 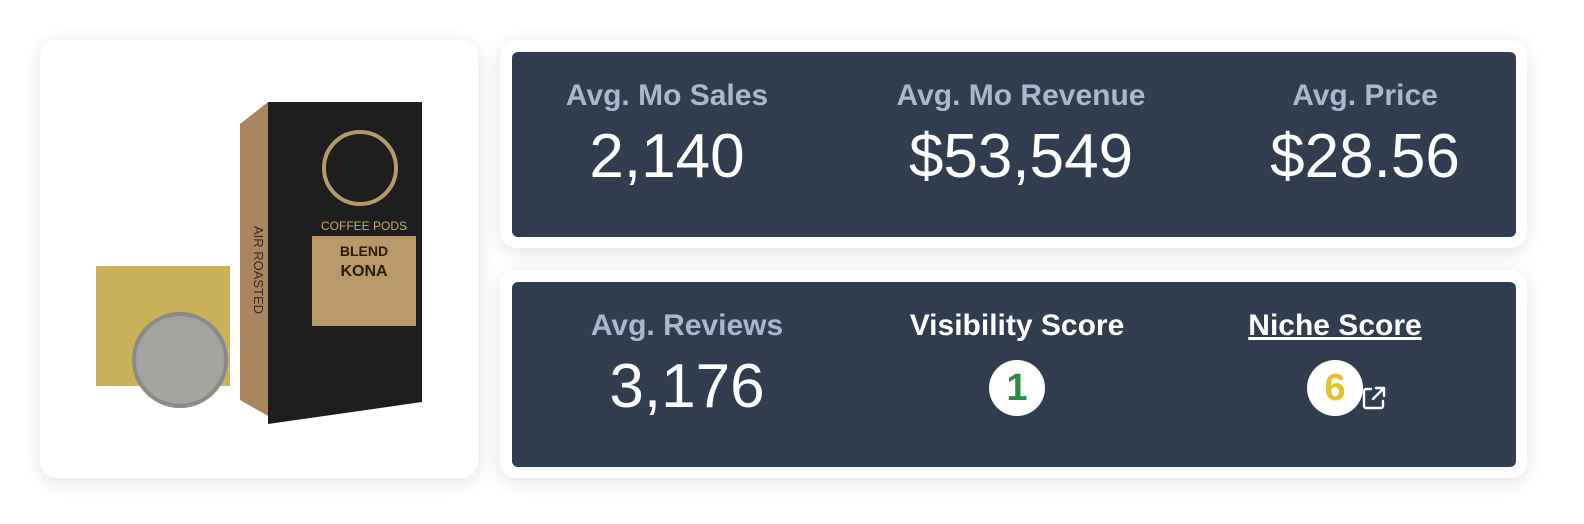 What do you see at coordinates (180, 360) in the screenshot?
I see `coffee-pod-inner` at bounding box center [180, 360].